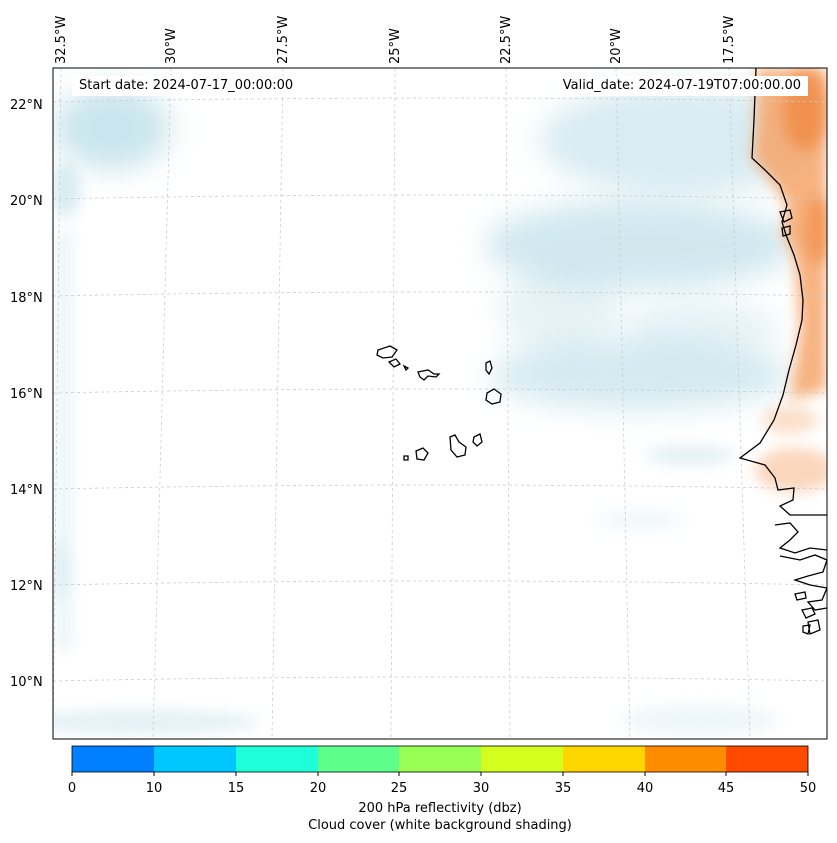  What do you see at coordinates (440, 774) in the screenshot?
I see `colorbar-ticks` at bounding box center [440, 774].